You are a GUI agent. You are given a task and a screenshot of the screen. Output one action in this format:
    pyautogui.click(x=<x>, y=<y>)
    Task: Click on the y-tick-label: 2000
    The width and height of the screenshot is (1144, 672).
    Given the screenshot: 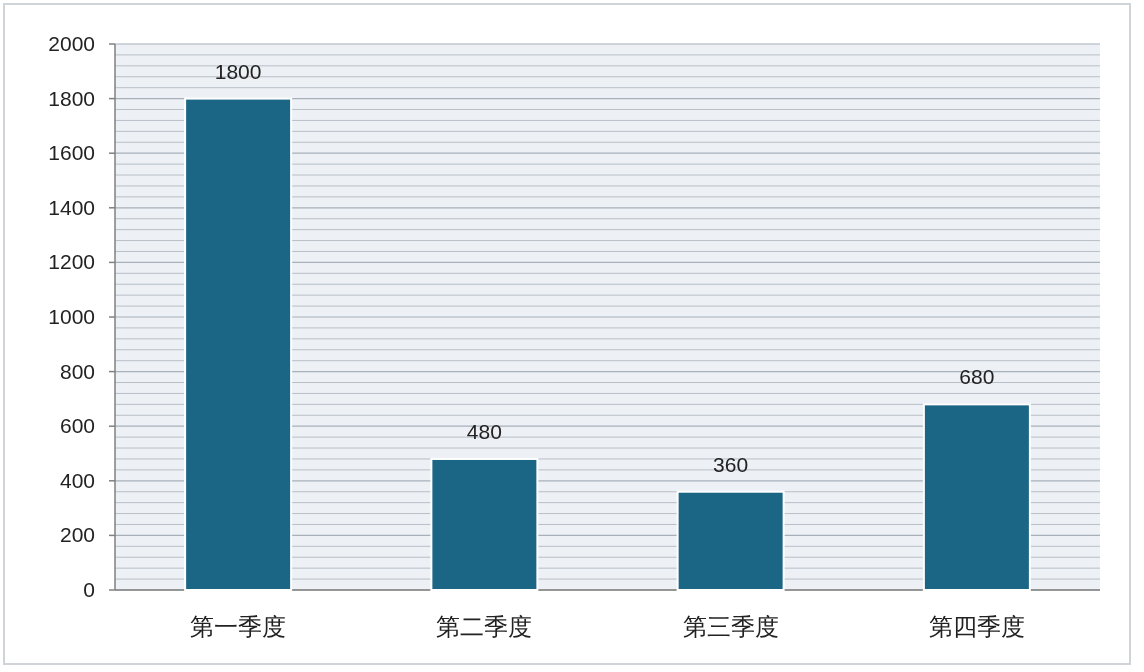 What is the action you would take?
    pyautogui.click(x=71, y=43)
    